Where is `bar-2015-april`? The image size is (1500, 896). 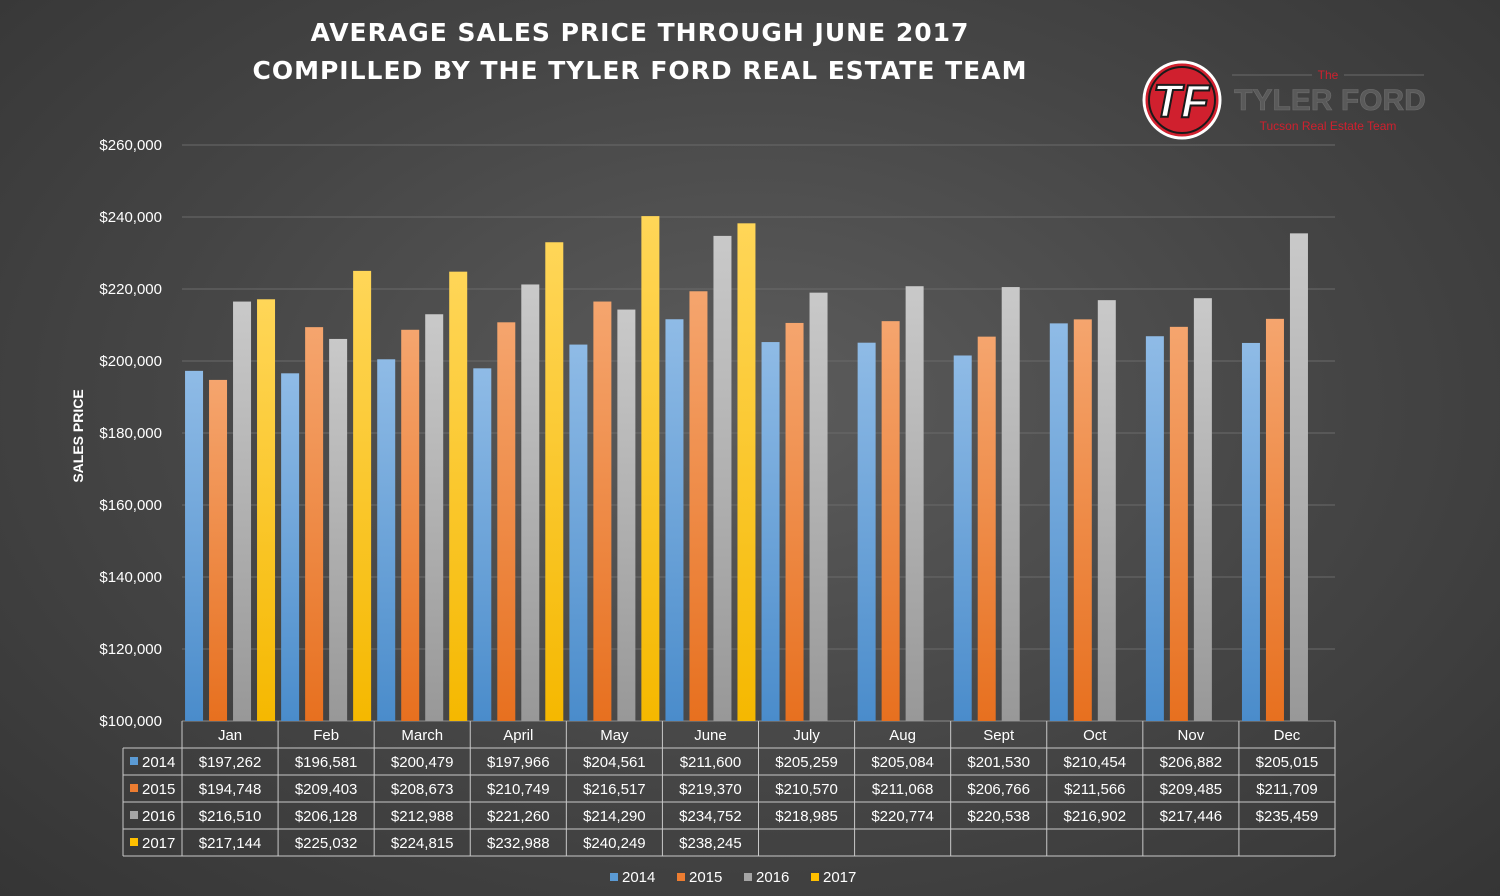
bar-2015-april is located at coordinates (506, 521).